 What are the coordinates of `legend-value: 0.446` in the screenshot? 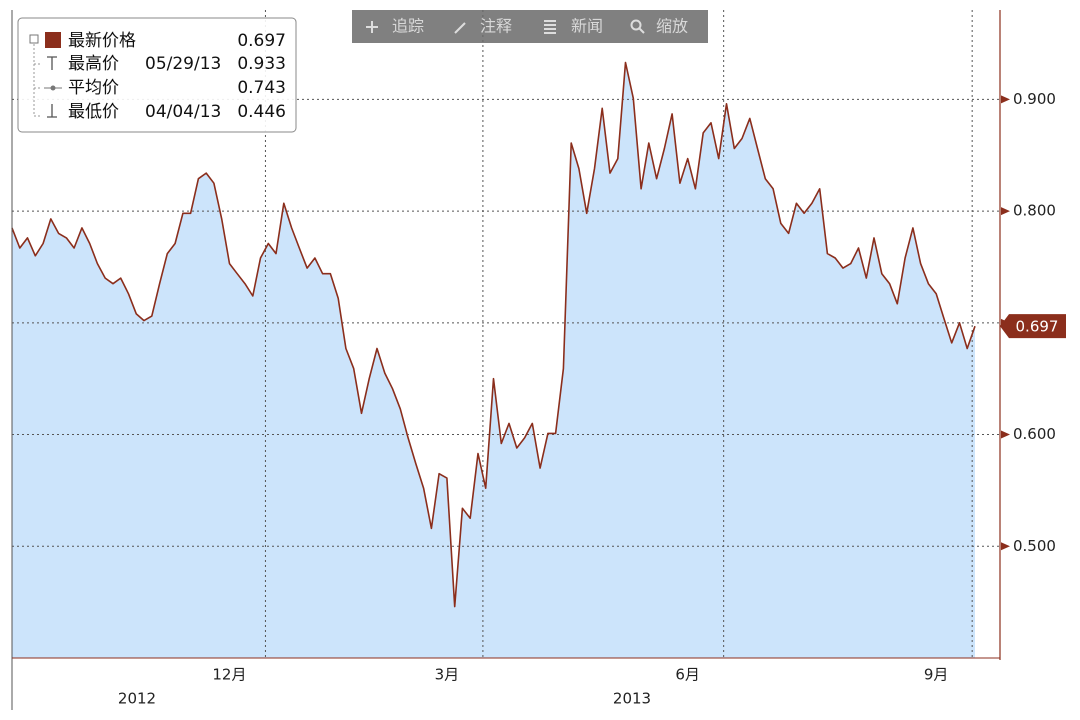 It's located at (261, 112).